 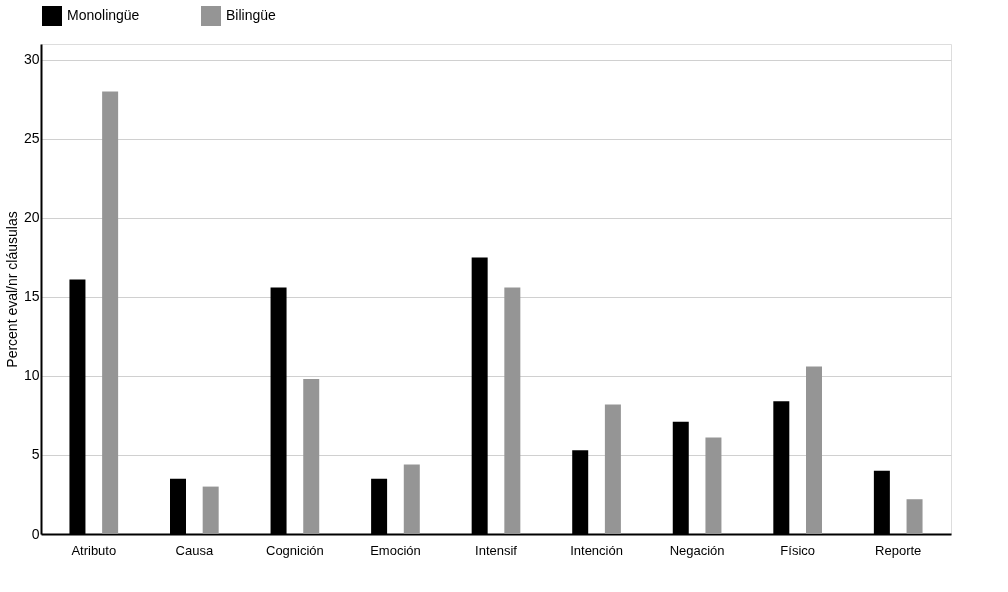 I want to click on y-tick-label: 15, so click(x=31, y=296).